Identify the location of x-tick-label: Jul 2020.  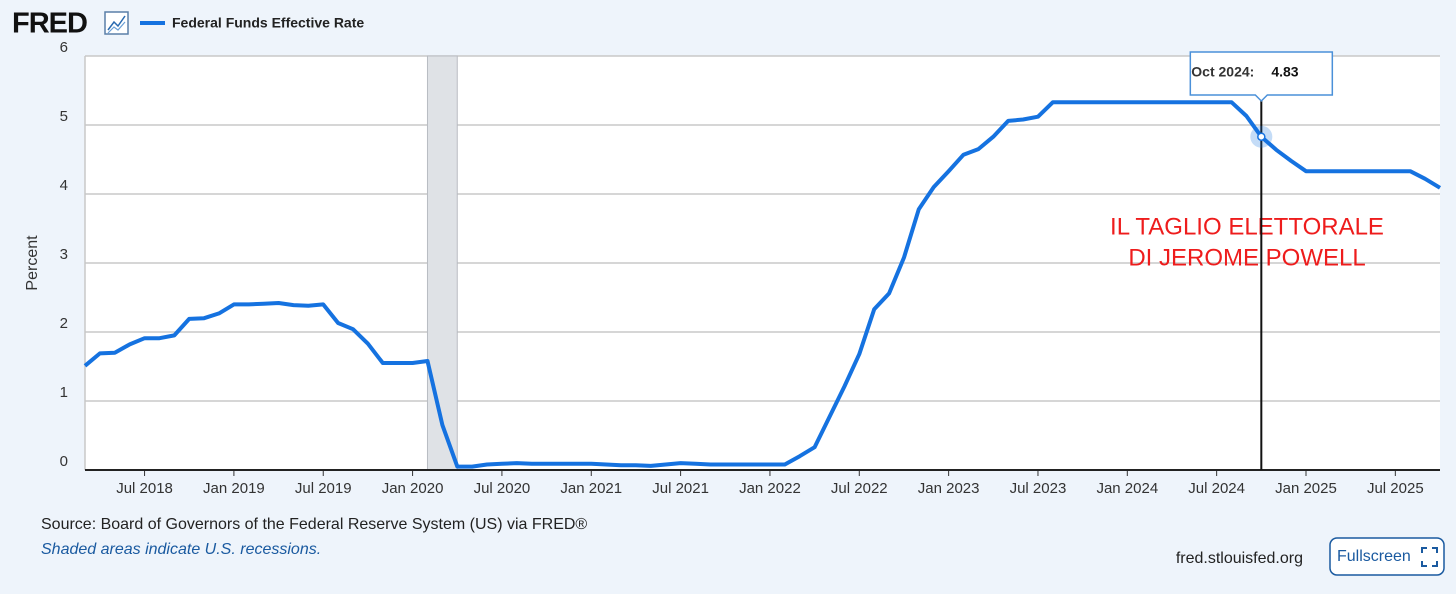
(502, 488).